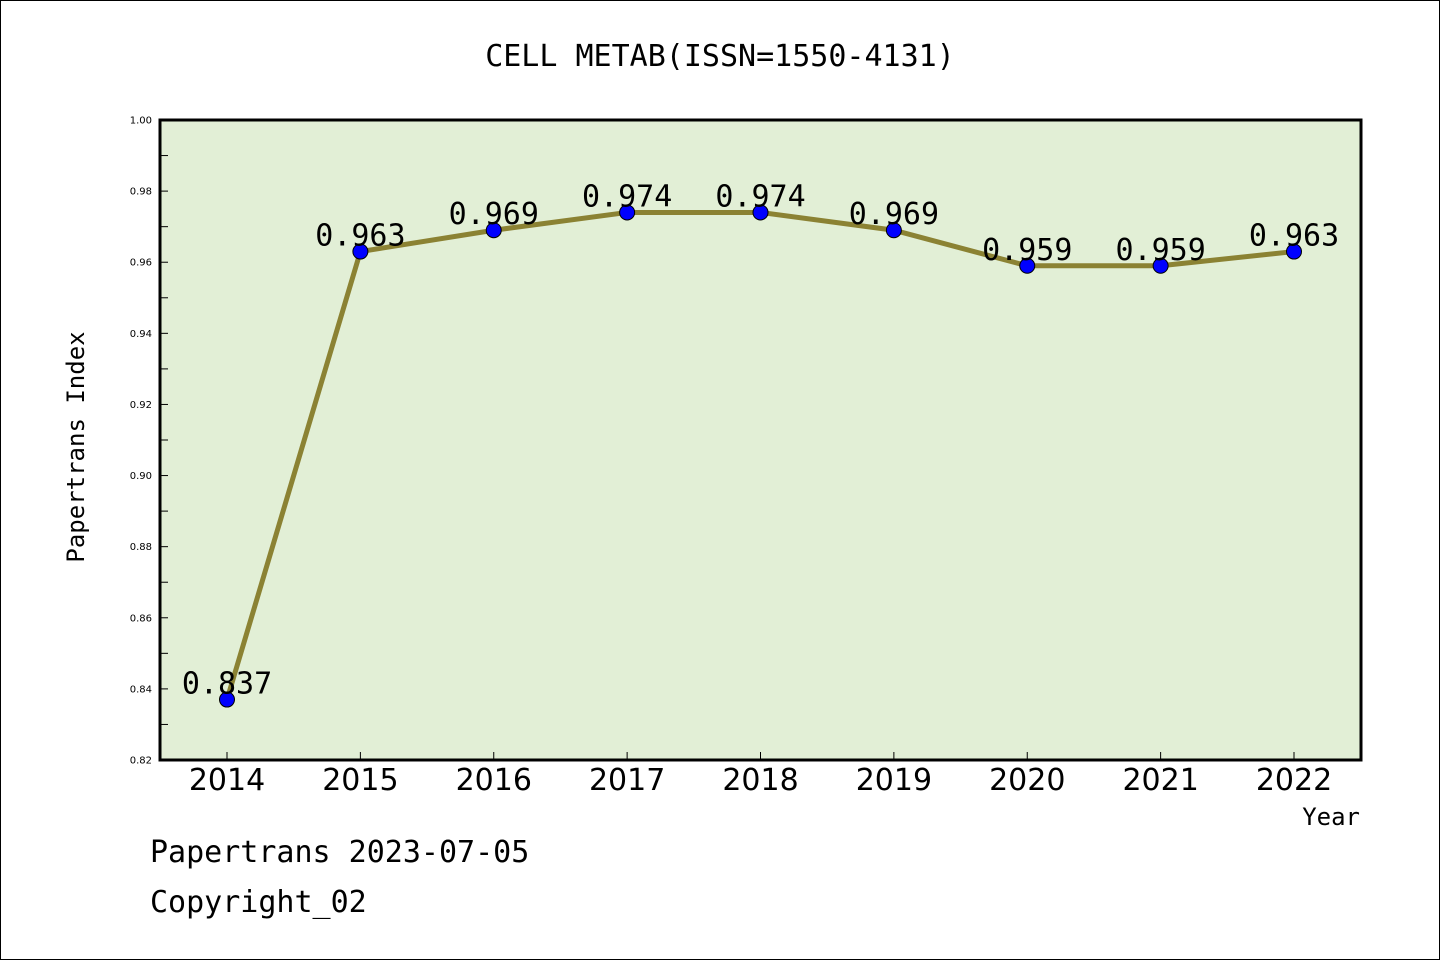  Describe the element at coordinates (149, 441) in the screenshot. I see `y-axis: 0.82 0.84 0.86 0.88 0.90 0.92 0.94 0.96 0.98 1.00` at that location.